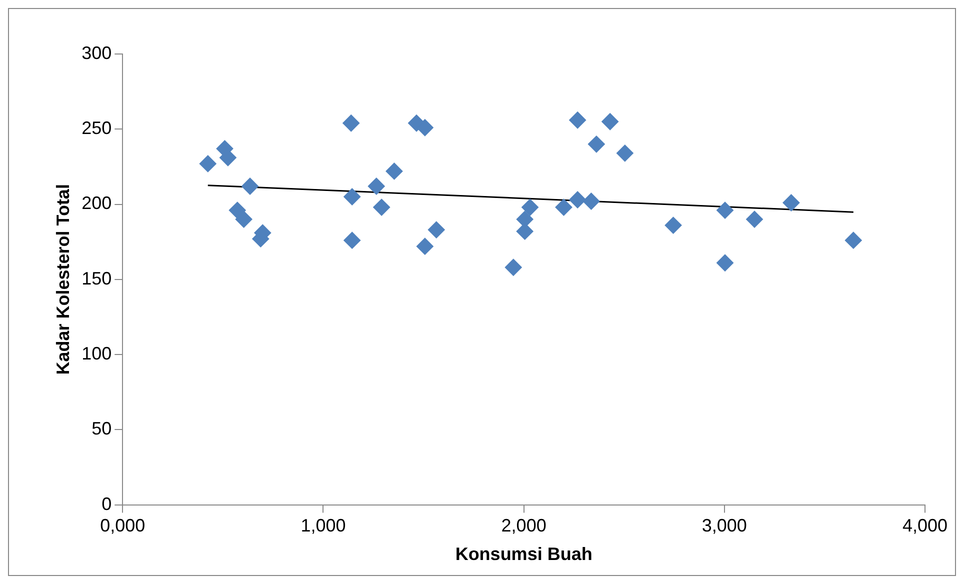  Describe the element at coordinates (925, 526) in the screenshot. I see `x-tick-label: 4,000` at that location.